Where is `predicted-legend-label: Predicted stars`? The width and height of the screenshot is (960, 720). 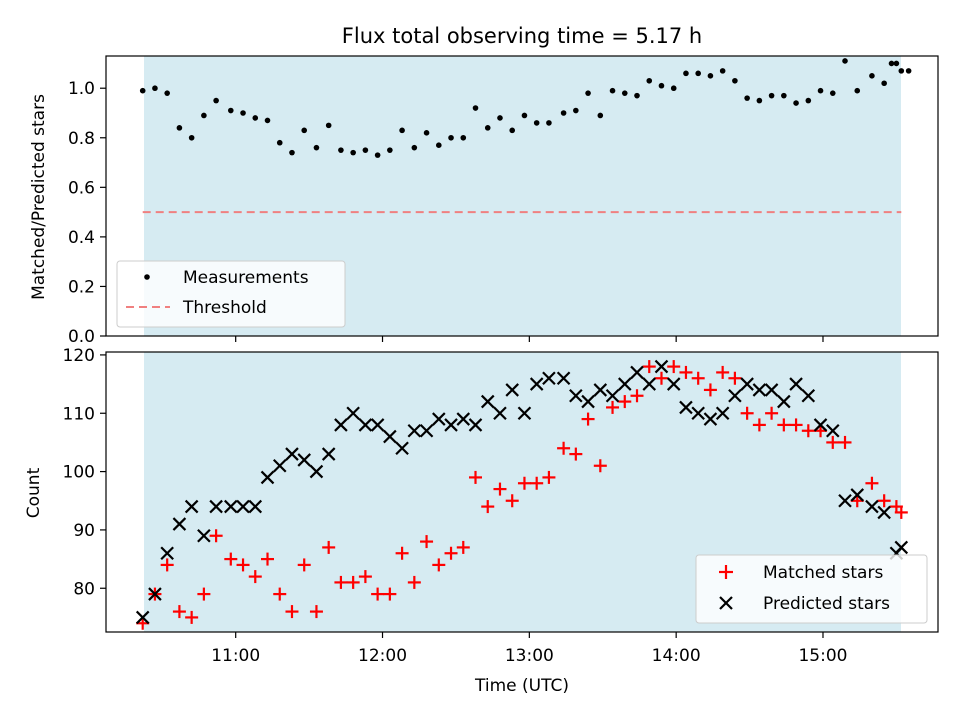 predicted-legend-label: Predicted stars is located at coordinates (826, 604).